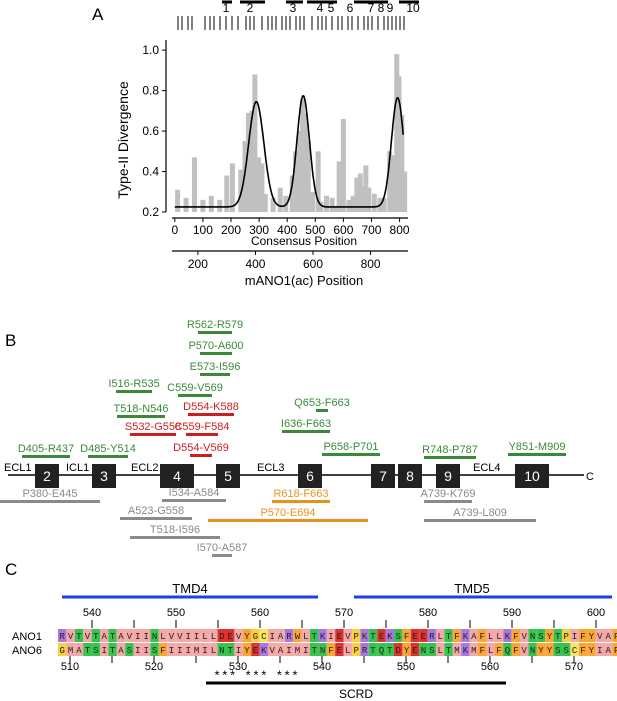  Describe the element at coordinates (298, 637) in the screenshot. I see `residue-letter: W` at that location.